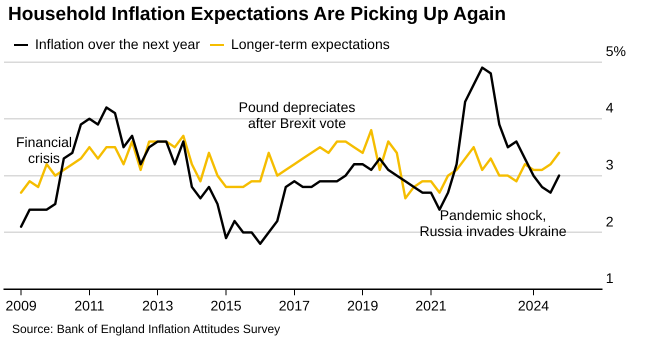 This screenshot has width=645, height=350. Describe the element at coordinates (616, 50) in the screenshot. I see `y-tick-label: 5%` at that location.